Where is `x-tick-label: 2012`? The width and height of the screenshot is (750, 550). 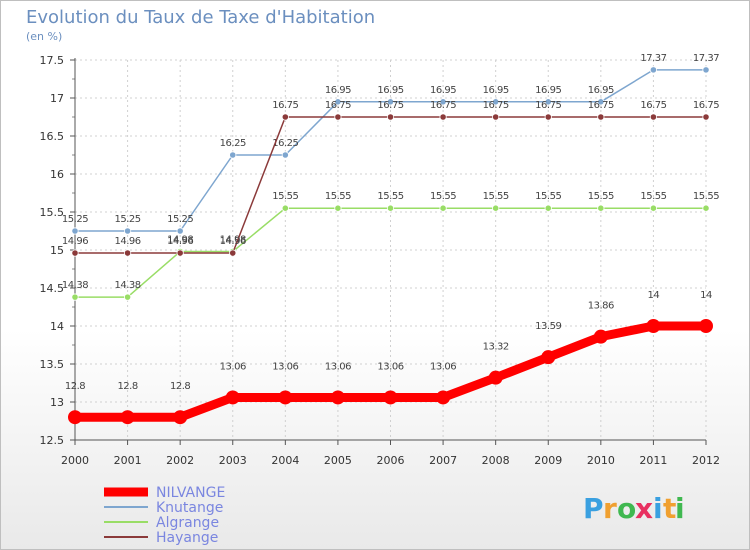
x-tick-label: 2012 is located at coordinates (706, 460).